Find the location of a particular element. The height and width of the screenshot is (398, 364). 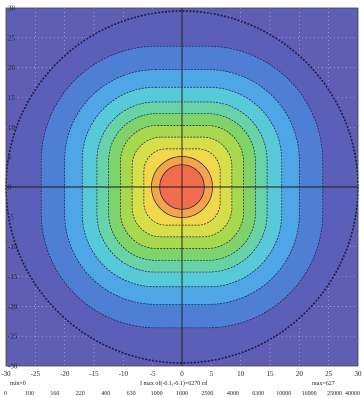

x-tick-label: 0 is located at coordinates (182, 374).